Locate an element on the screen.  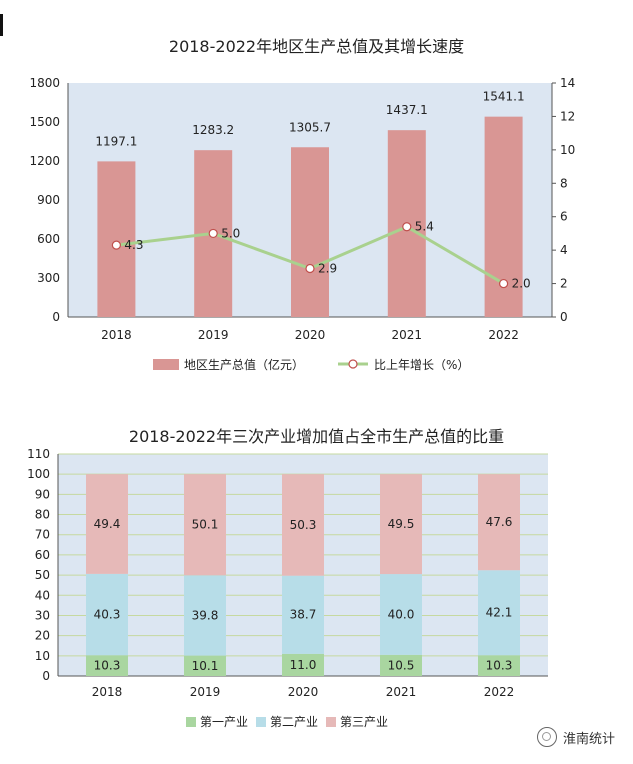
segment-value-label: 42.1 is located at coordinates (499, 613).